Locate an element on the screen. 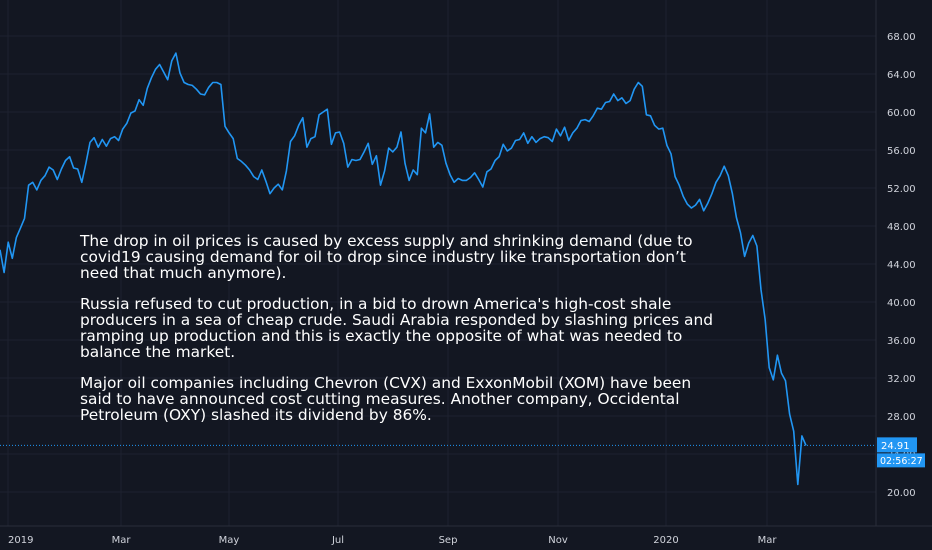 The height and width of the screenshot is (550, 932). y-tick-label: 60.00 is located at coordinates (901, 113).